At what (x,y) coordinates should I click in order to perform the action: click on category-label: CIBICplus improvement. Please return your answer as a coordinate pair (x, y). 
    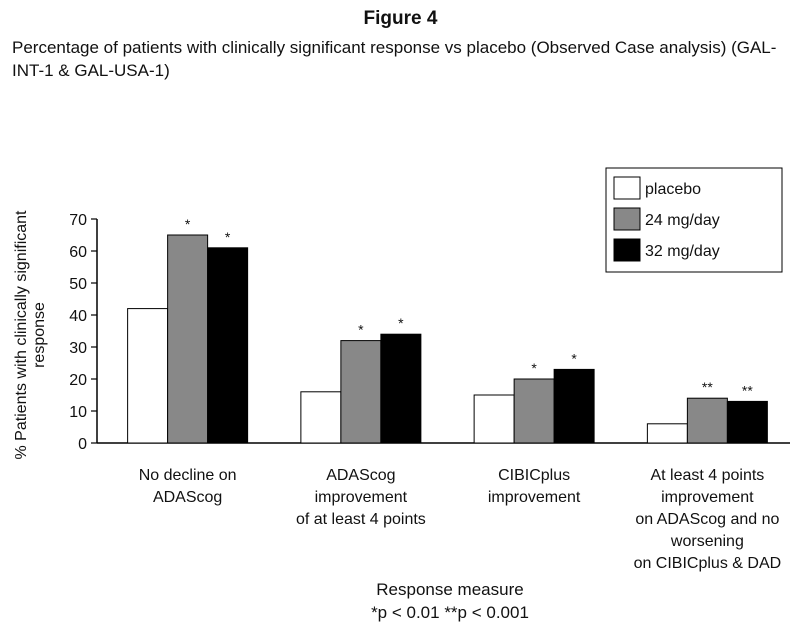
    Looking at the image, I should click on (534, 486).